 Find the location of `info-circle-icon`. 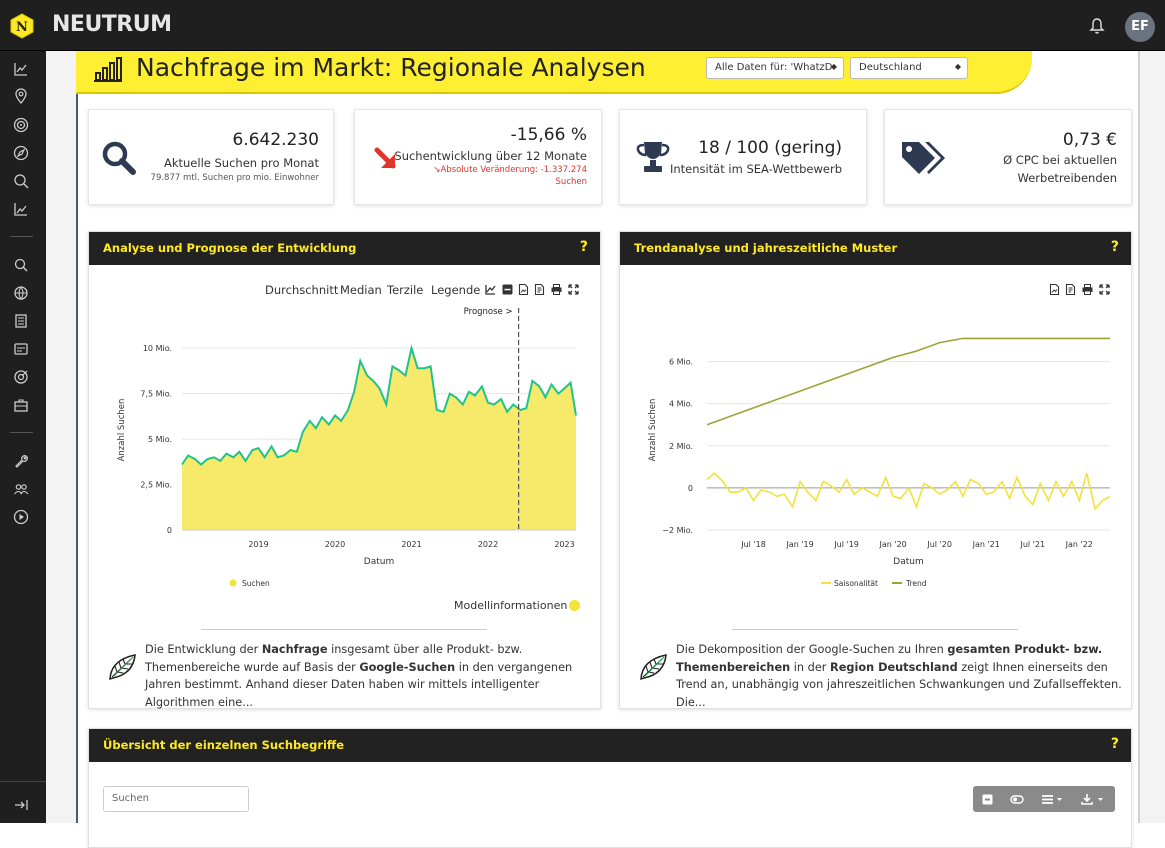

info-circle-icon is located at coordinates (574, 605).